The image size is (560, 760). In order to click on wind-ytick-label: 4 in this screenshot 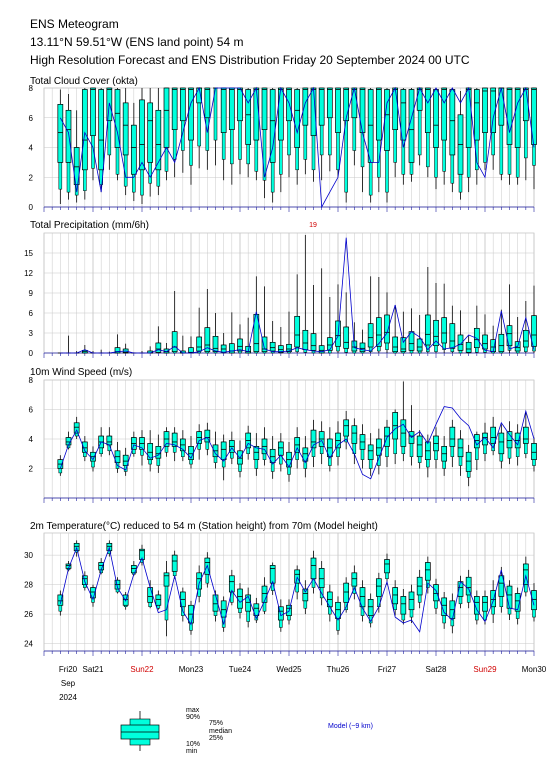, I will do `click(31, 439)`.